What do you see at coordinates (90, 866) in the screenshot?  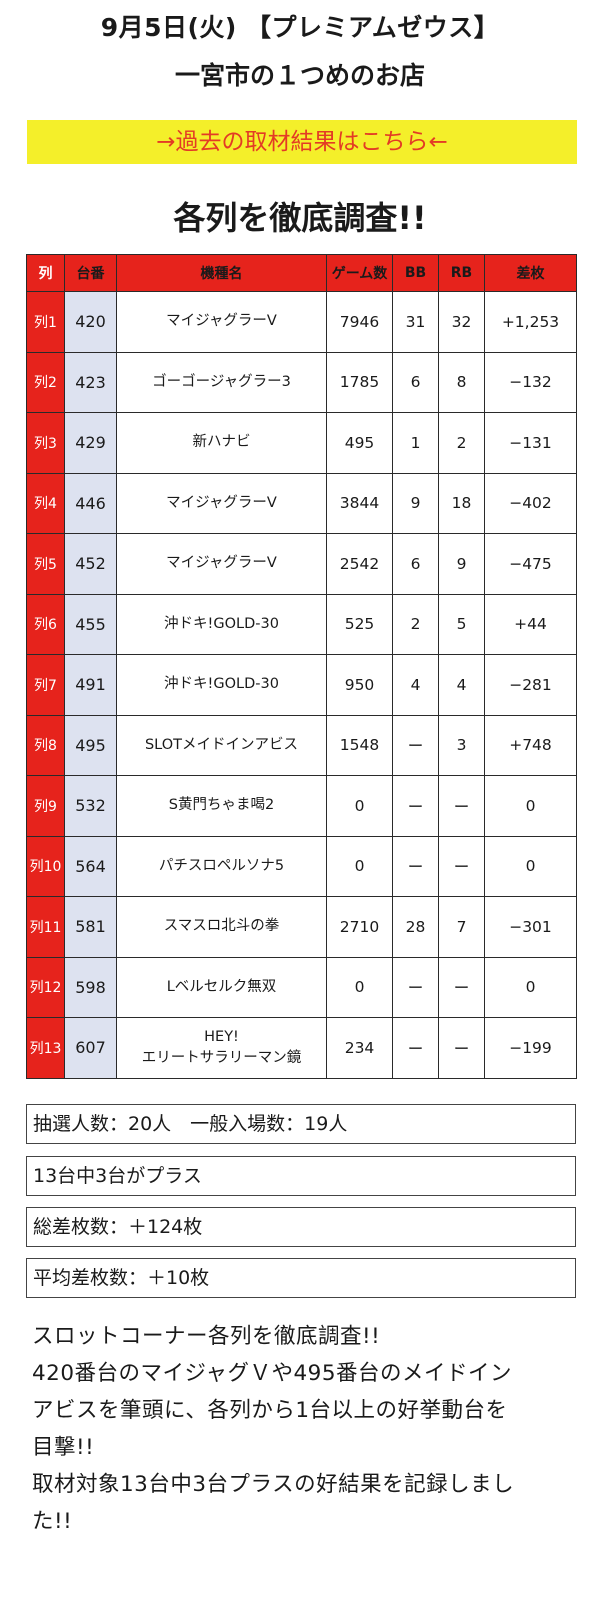 I see `row-unit-number: 564` at bounding box center [90, 866].